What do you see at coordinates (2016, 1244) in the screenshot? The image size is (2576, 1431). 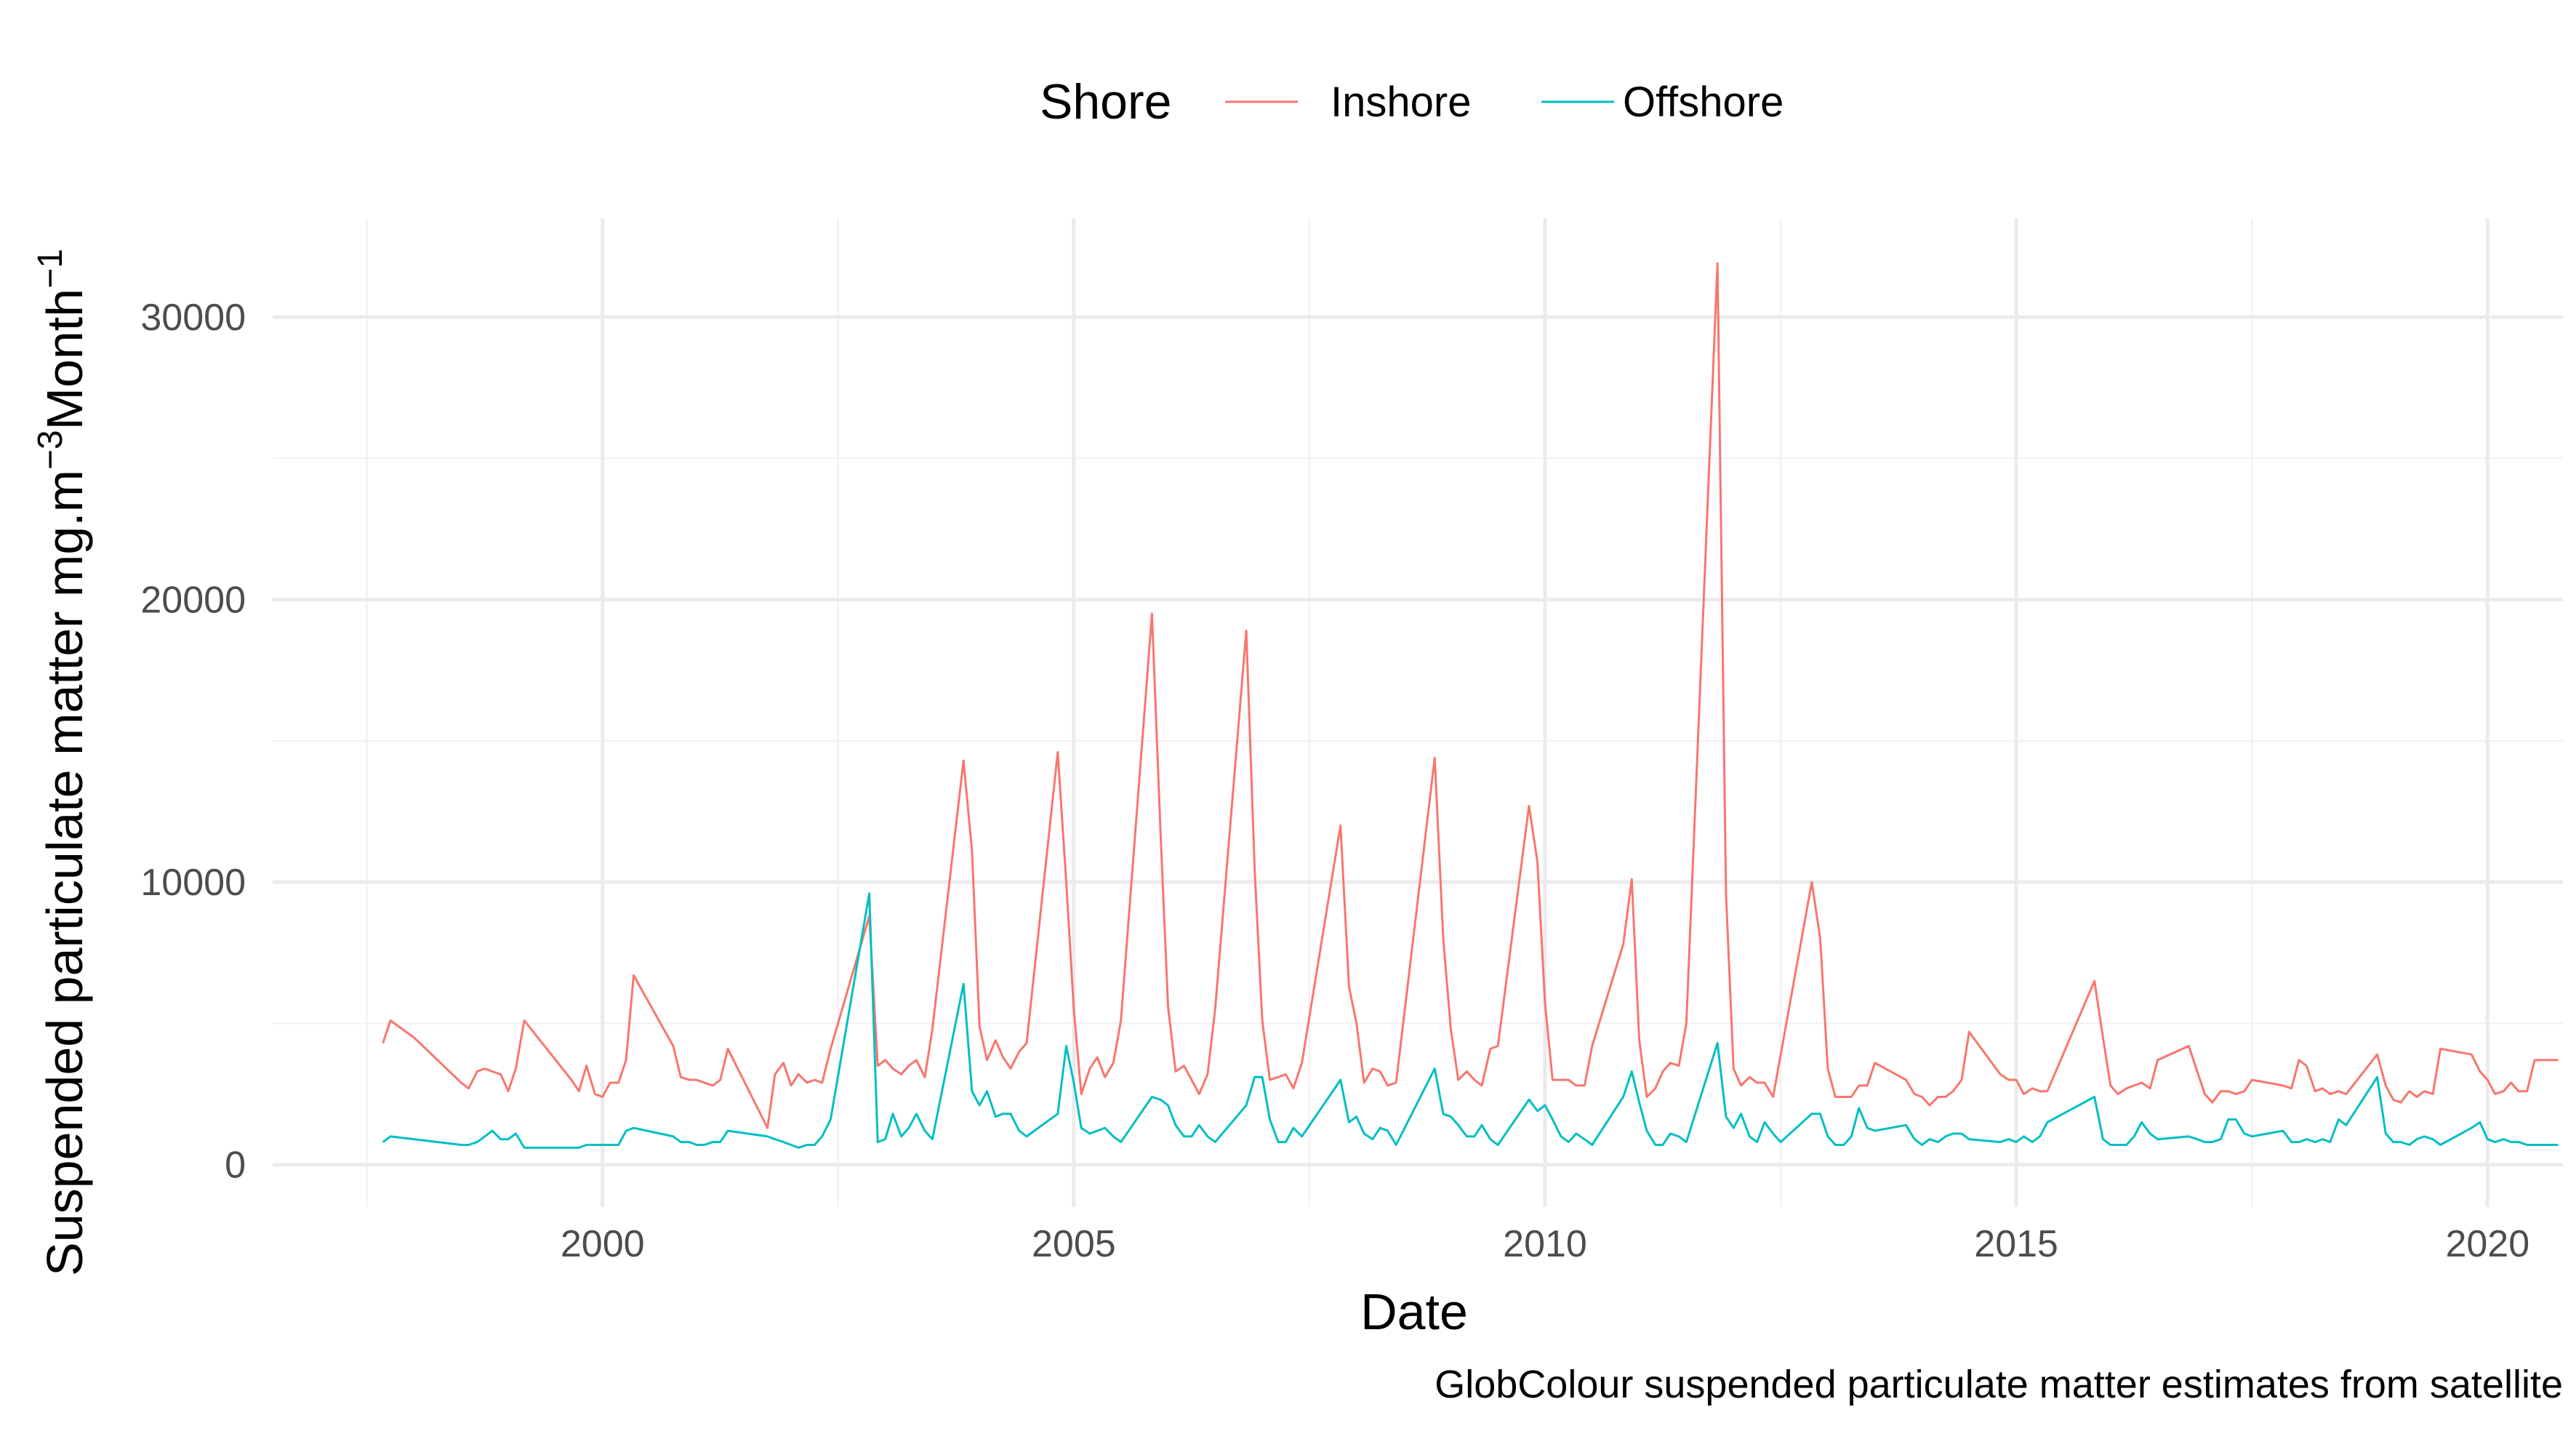 I see `x-tick-label: 2015` at bounding box center [2016, 1244].